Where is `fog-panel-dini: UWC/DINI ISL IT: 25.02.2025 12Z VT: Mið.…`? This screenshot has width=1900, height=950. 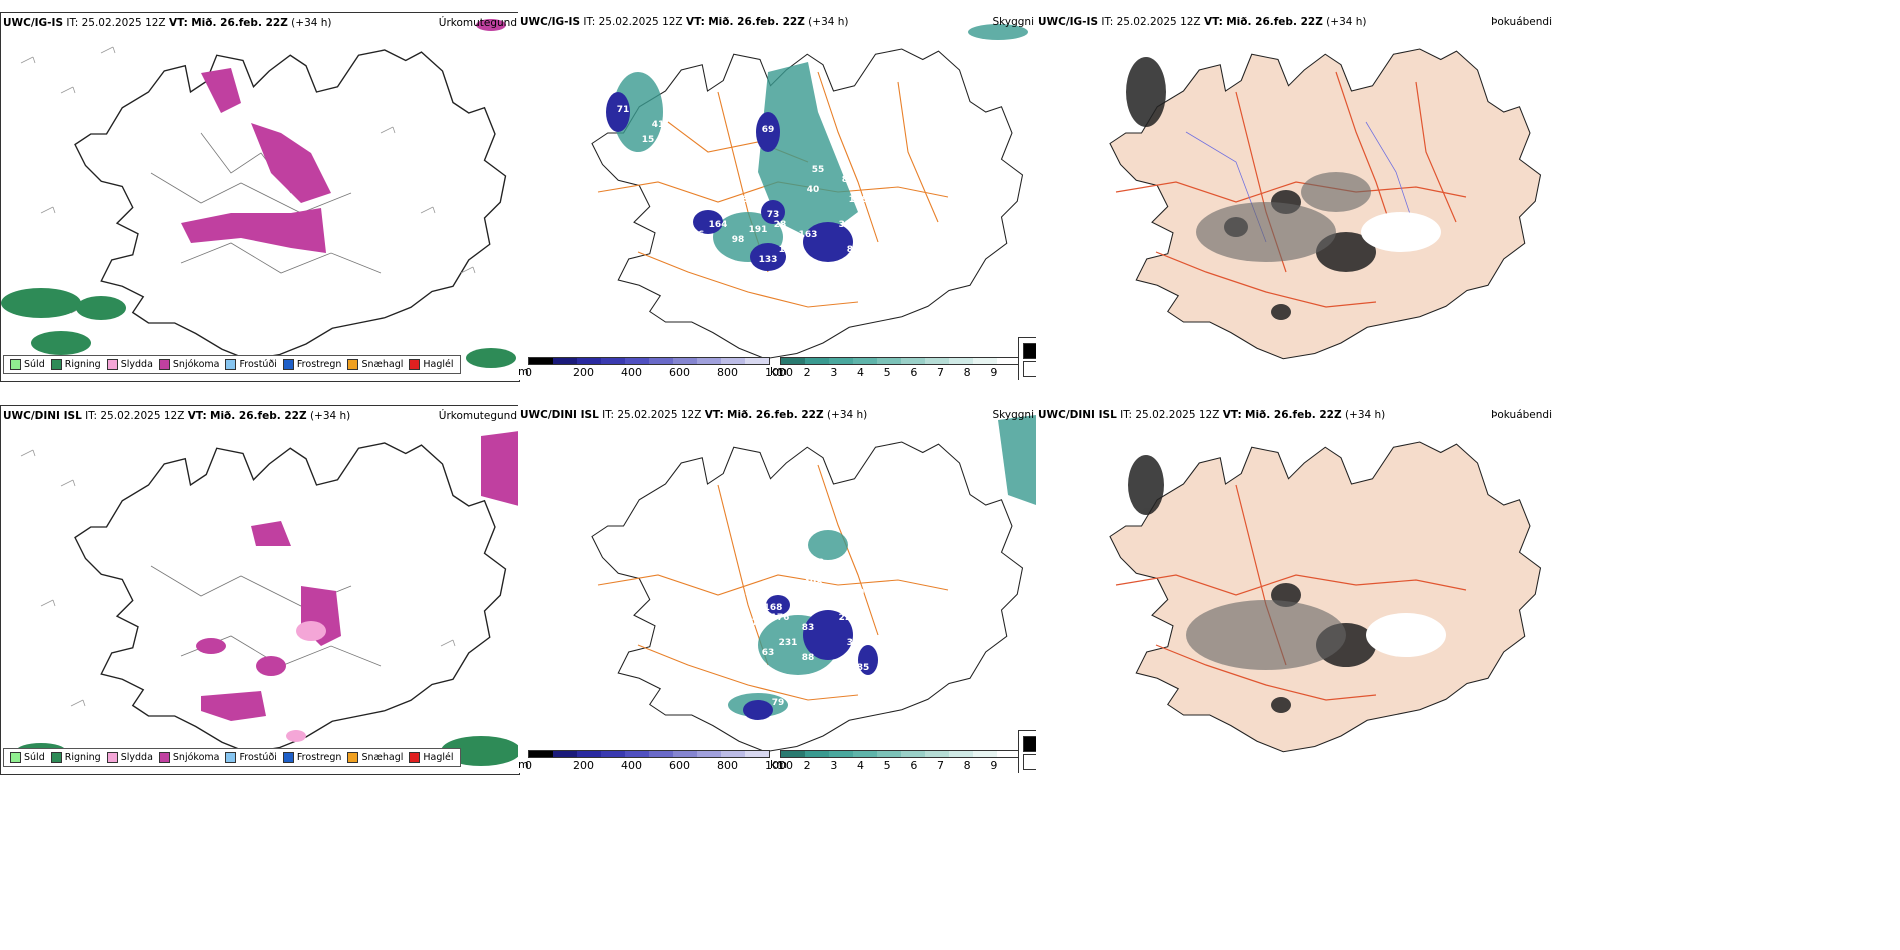 fog-panel-dini: UWC/DINI ISL IT: 25.02.2025 12Z VT: Mið.… is located at coordinates (1295, 589).